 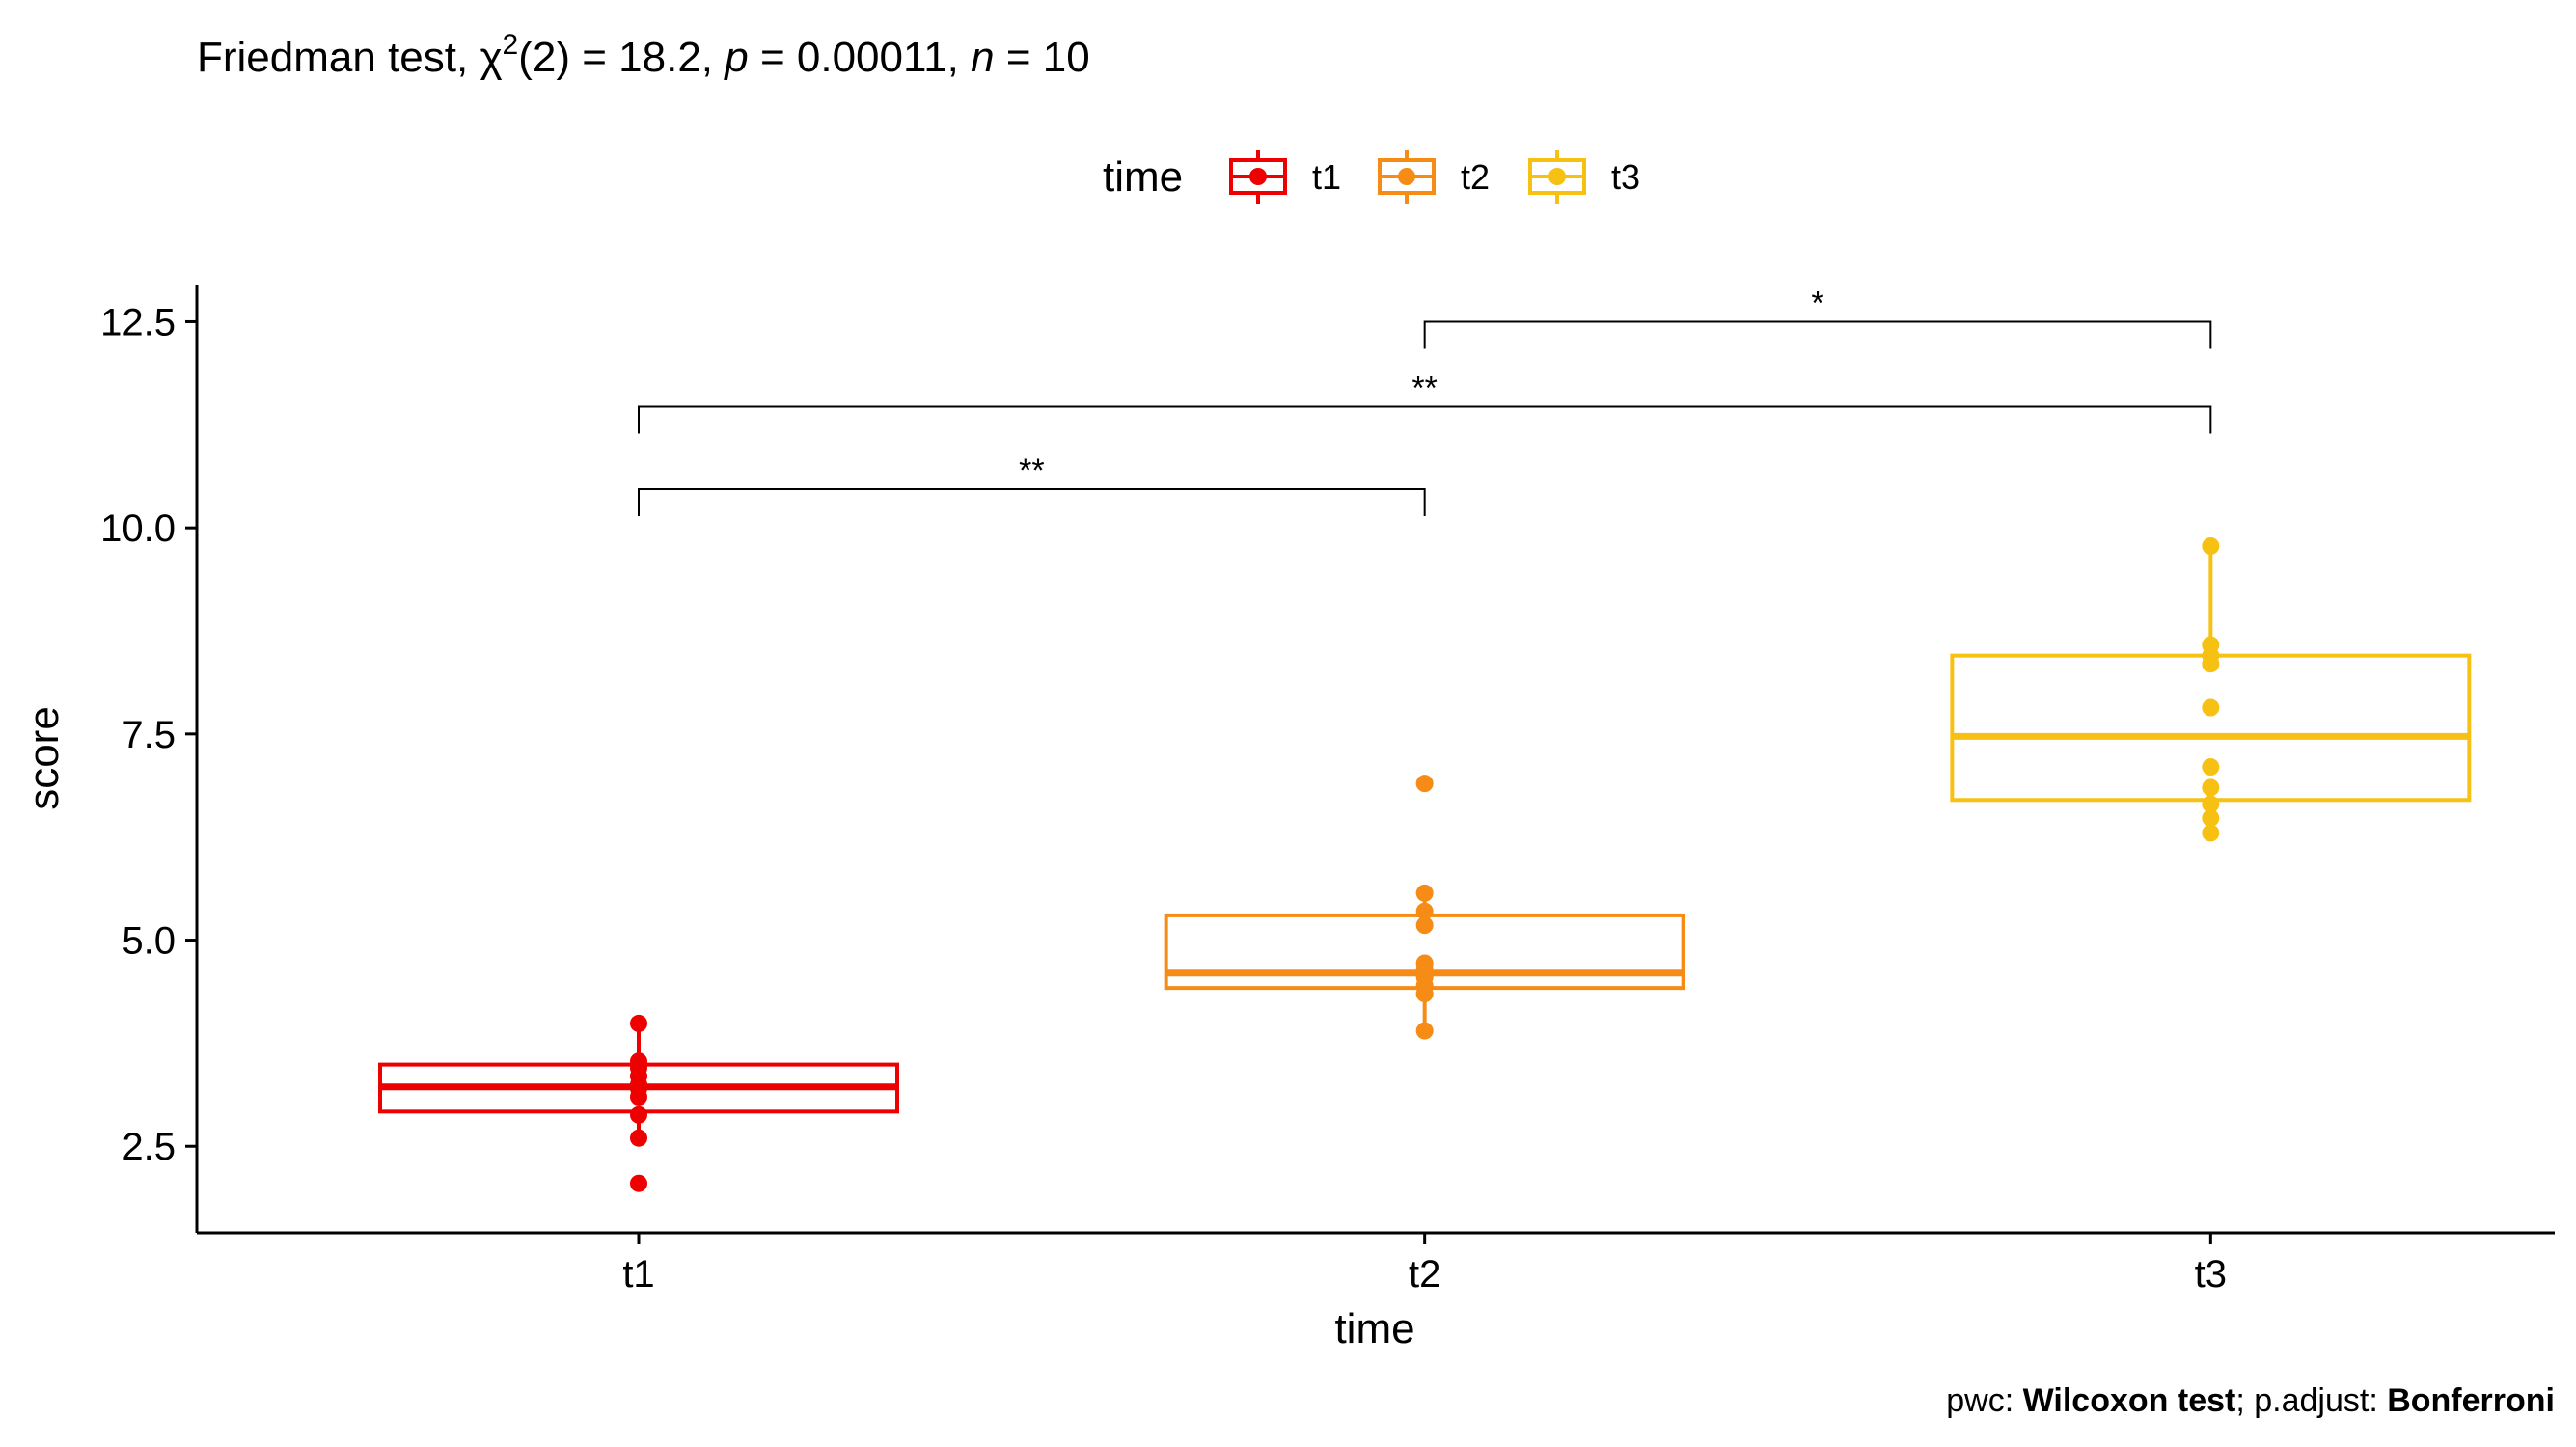 I want to click on y-axis-label: score, so click(x=44, y=758).